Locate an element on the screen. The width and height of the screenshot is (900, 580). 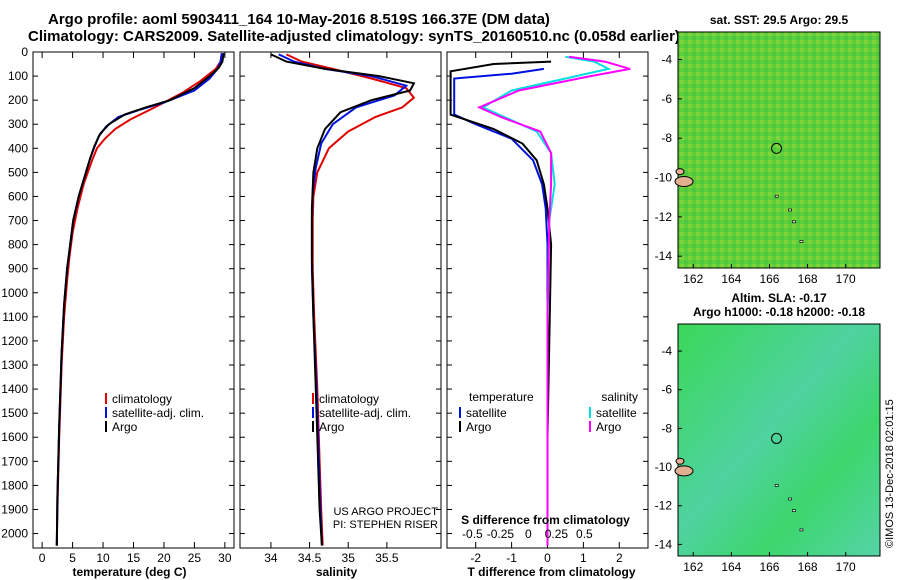
depth-tick-label: 1300 is located at coordinates (14, 365).